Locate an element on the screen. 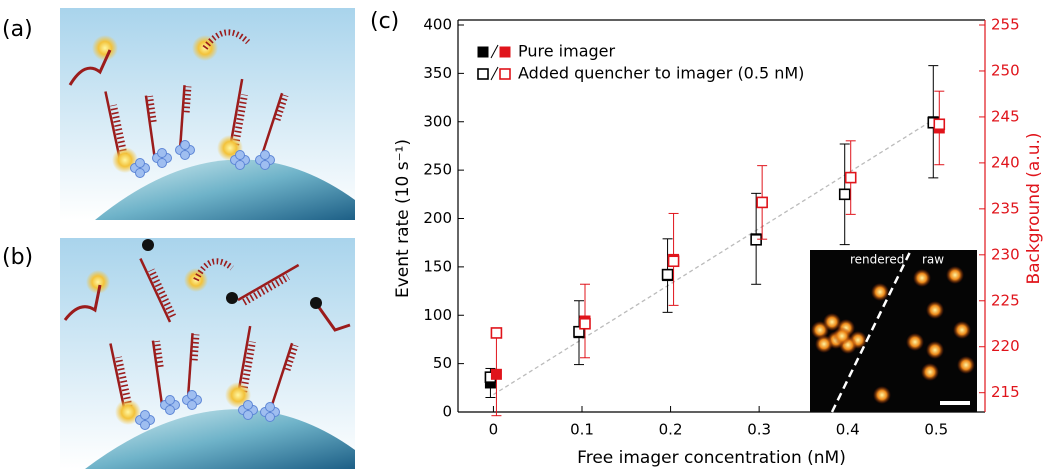  x-tick-label: 0.4 is located at coordinates (848, 430).